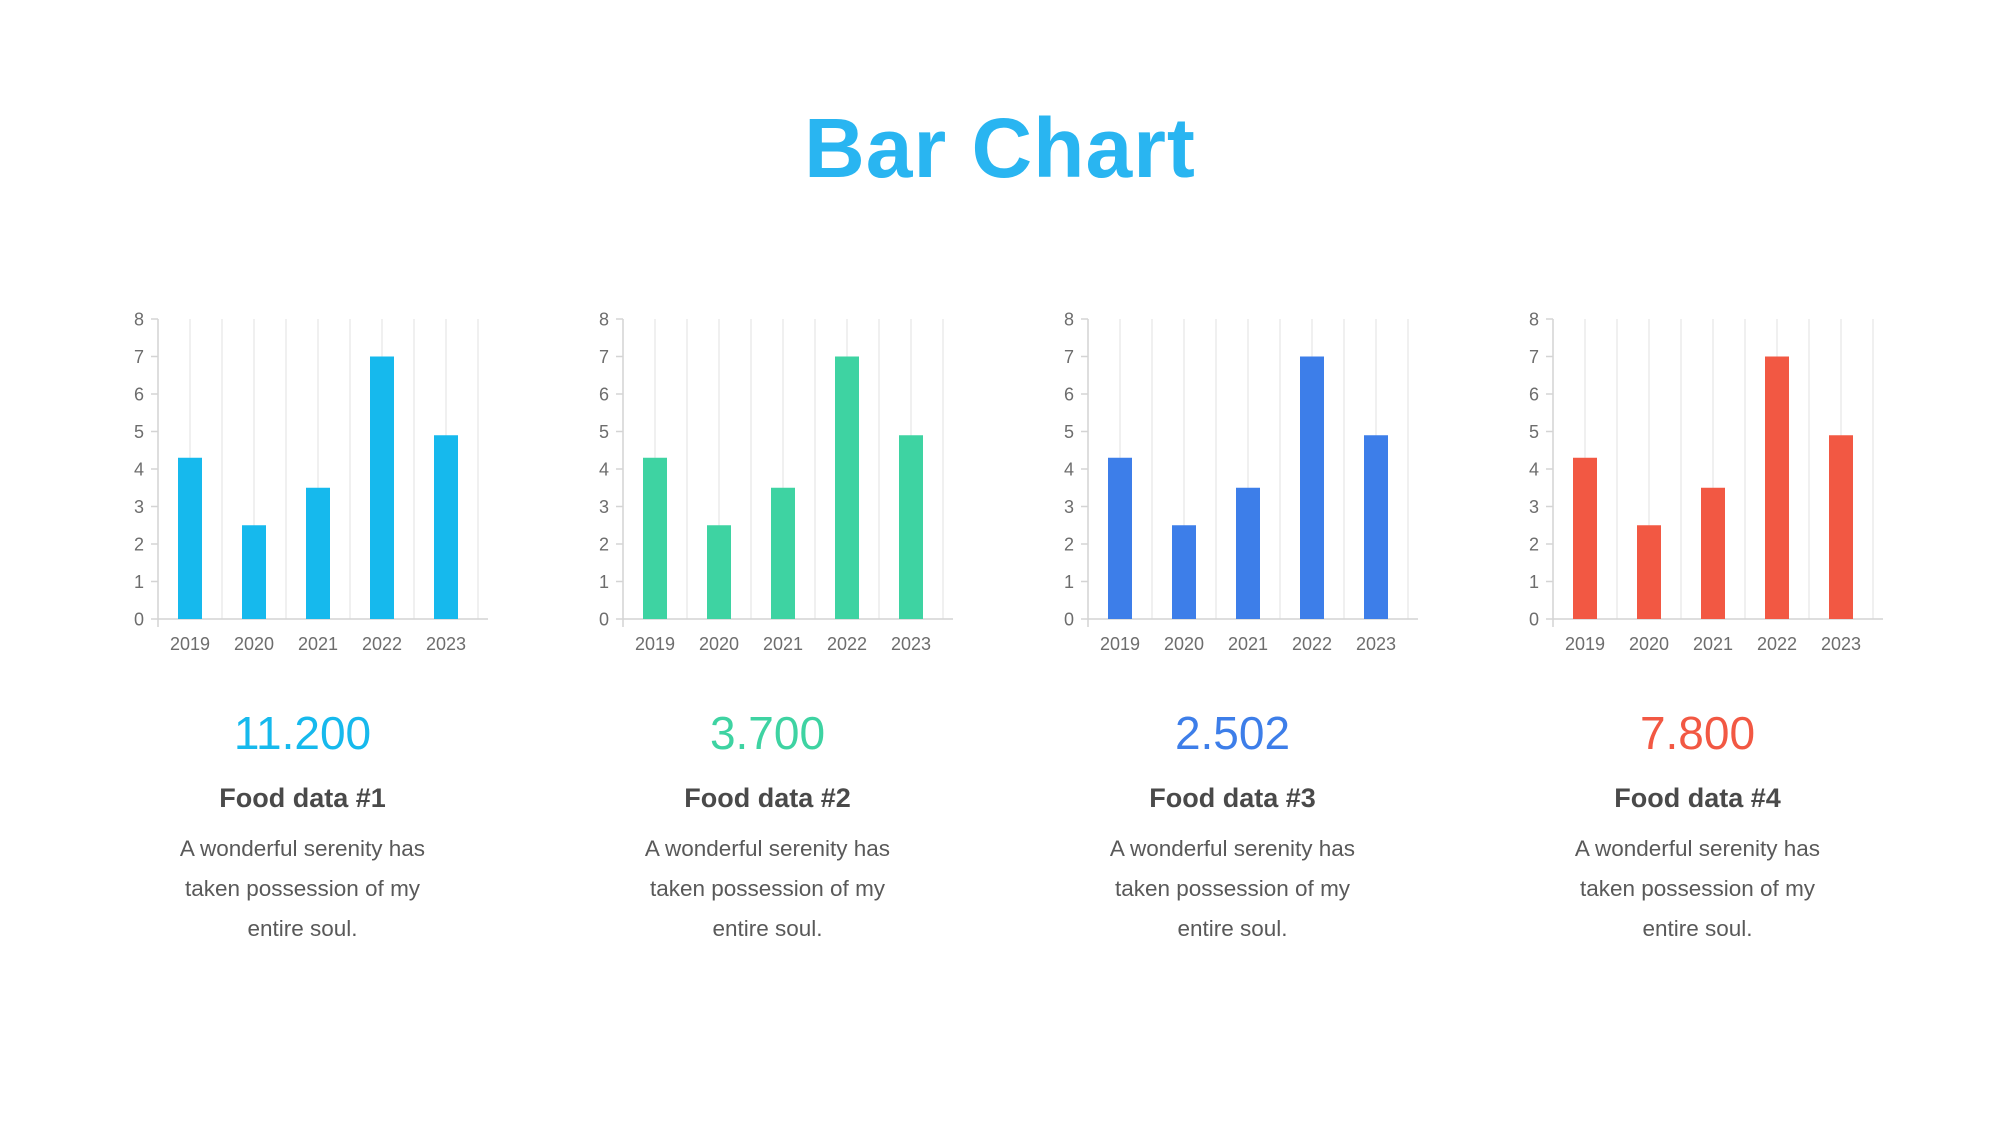 The image size is (2000, 1125). Describe the element at coordinates (302, 798) in the screenshot. I see `card-title: Food data #1` at that location.